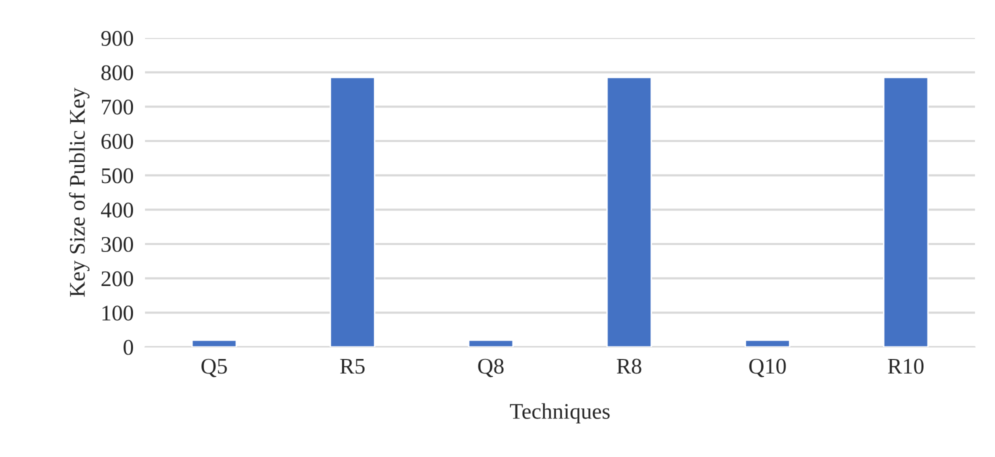 This screenshot has width=995, height=457. I want to click on y-tick-label: 300, so click(118, 244).